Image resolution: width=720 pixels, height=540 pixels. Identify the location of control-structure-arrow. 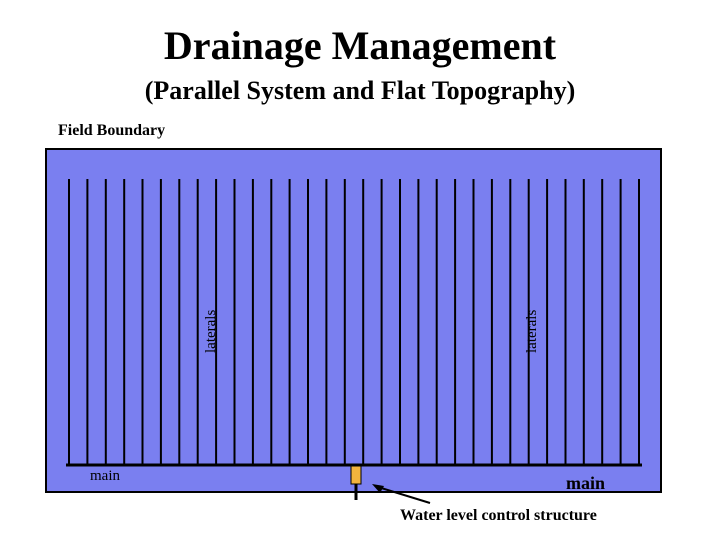
(404, 495).